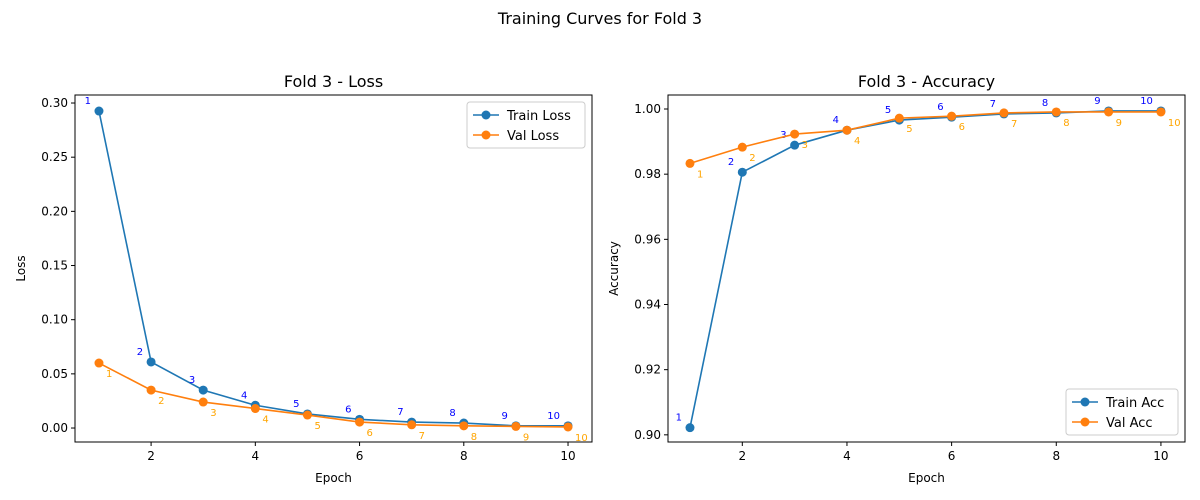 This screenshot has height=500, width=1200. I want to click on axes-1-ytick-label: 0.20, so click(54, 211).